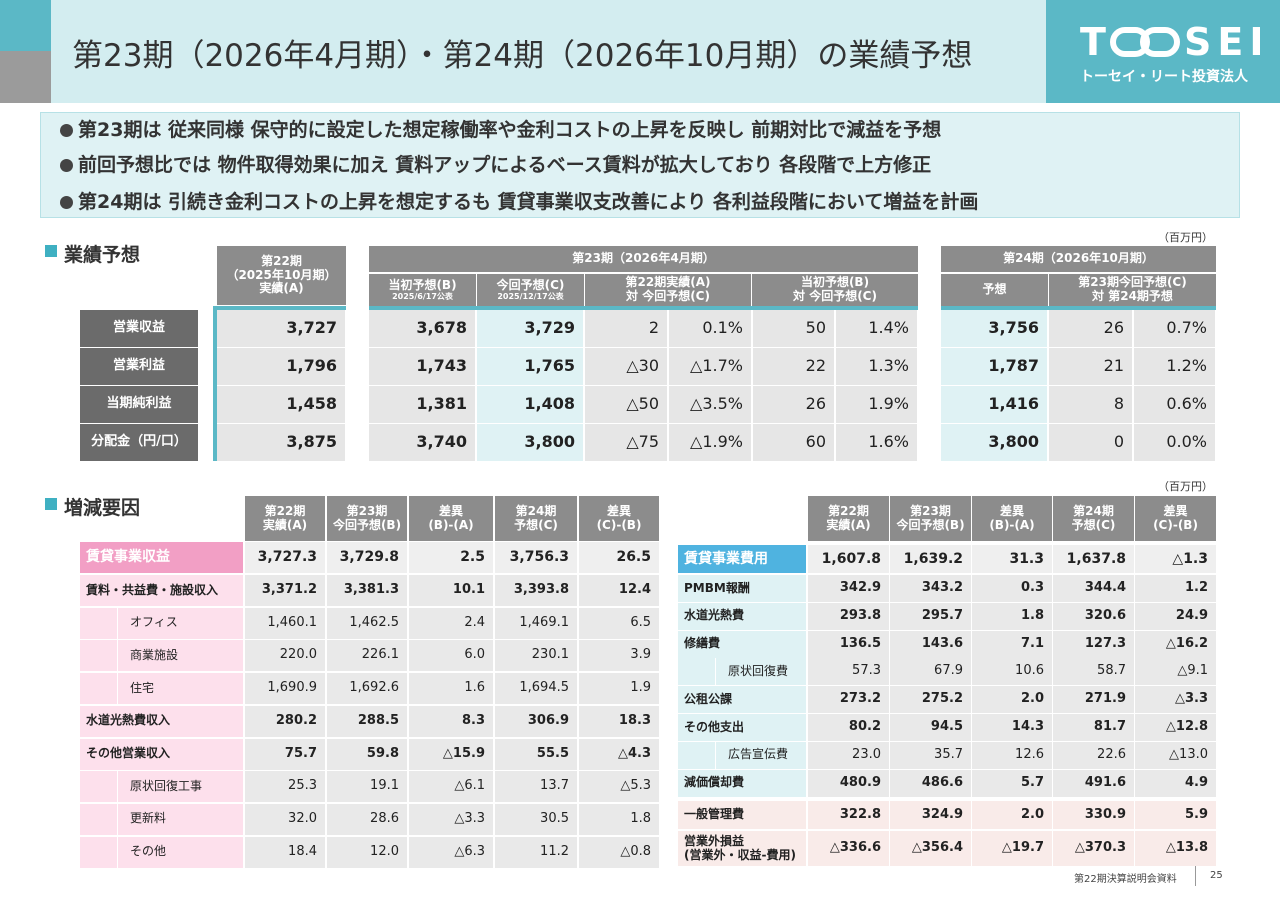 The width and height of the screenshot is (1280, 904). I want to click on logo-letter: SEI, so click(1227, 42).